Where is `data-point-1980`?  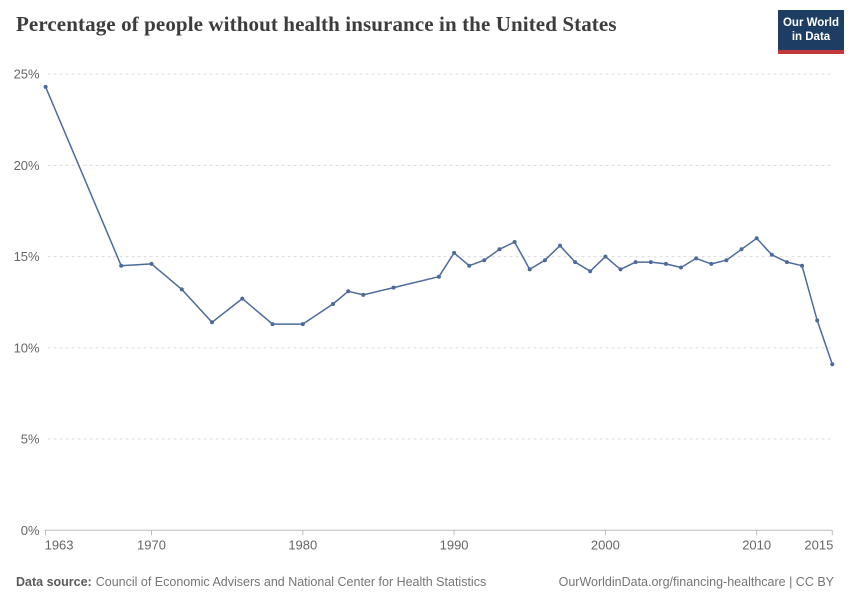
data-point-1980 is located at coordinates (302, 324).